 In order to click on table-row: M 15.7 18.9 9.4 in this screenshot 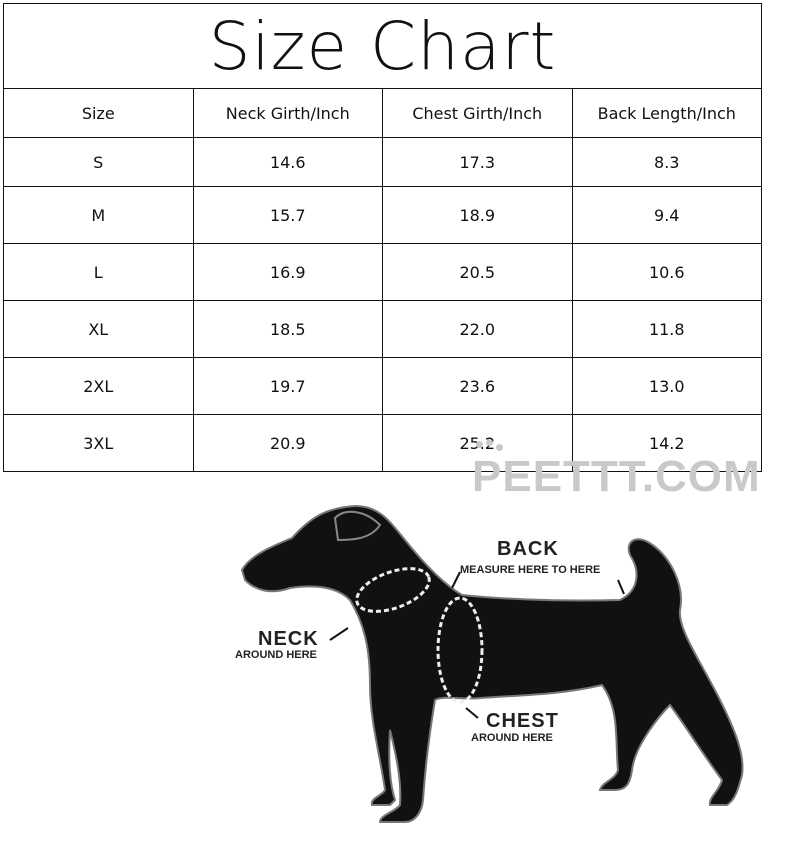, I will do `click(382, 215)`.